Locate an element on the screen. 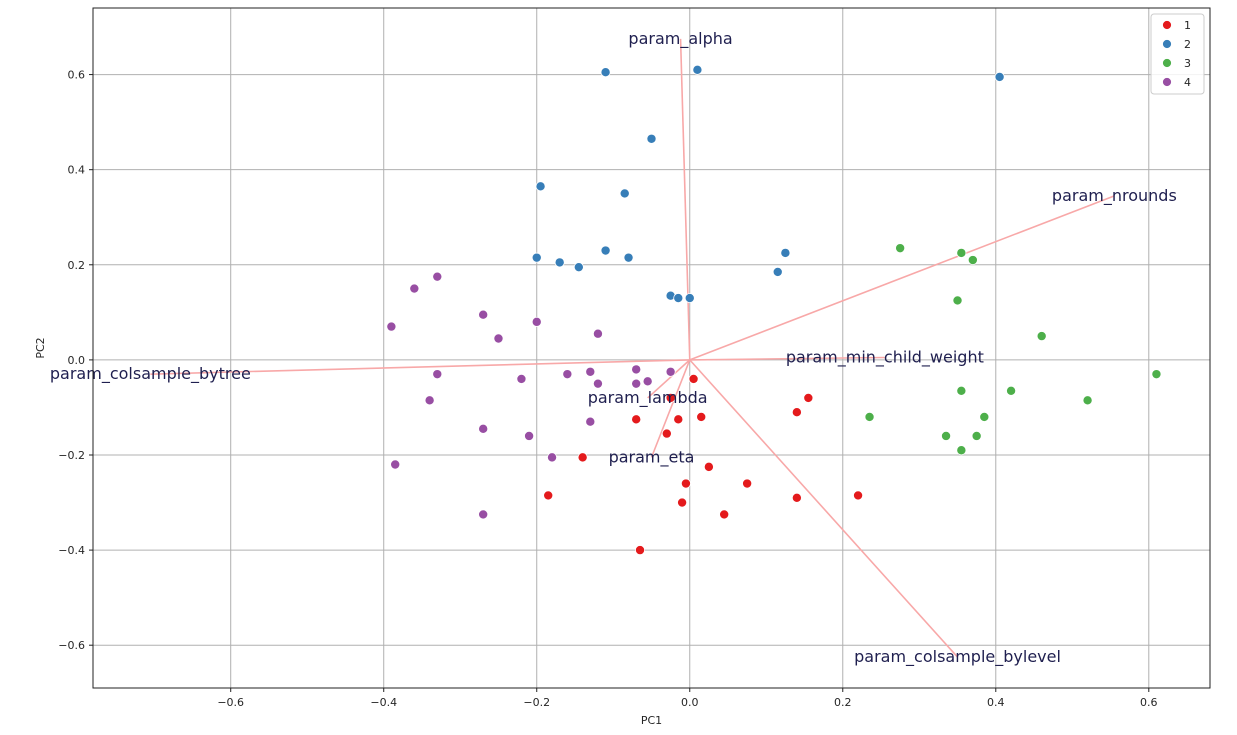 This screenshot has height=735, width=1237. y-tick-label: −0.4 is located at coordinates (71, 550).